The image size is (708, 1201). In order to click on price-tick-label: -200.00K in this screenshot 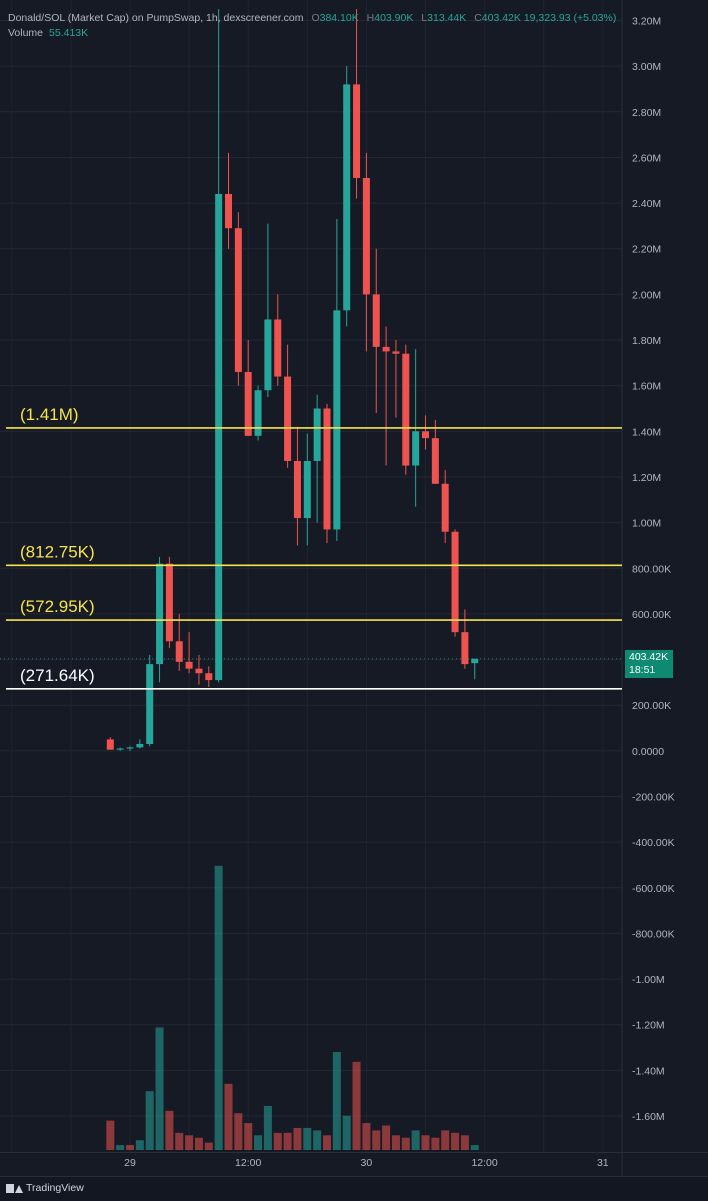, I will do `click(653, 797)`.